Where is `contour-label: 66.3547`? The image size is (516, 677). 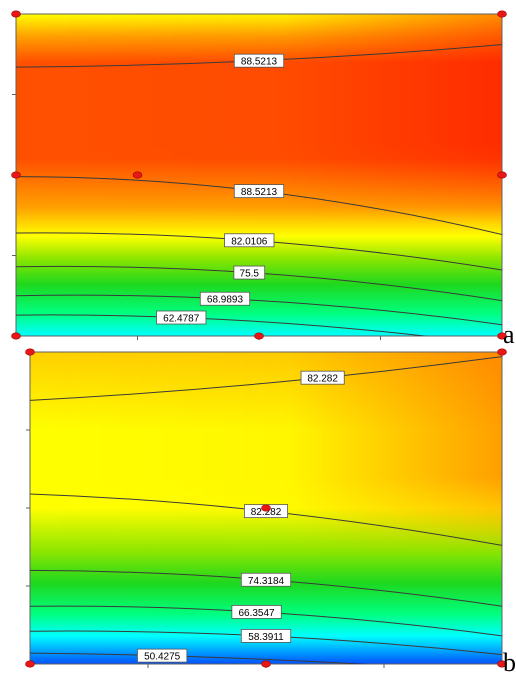
contour-label: 66.3547 is located at coordinates (256, 613).